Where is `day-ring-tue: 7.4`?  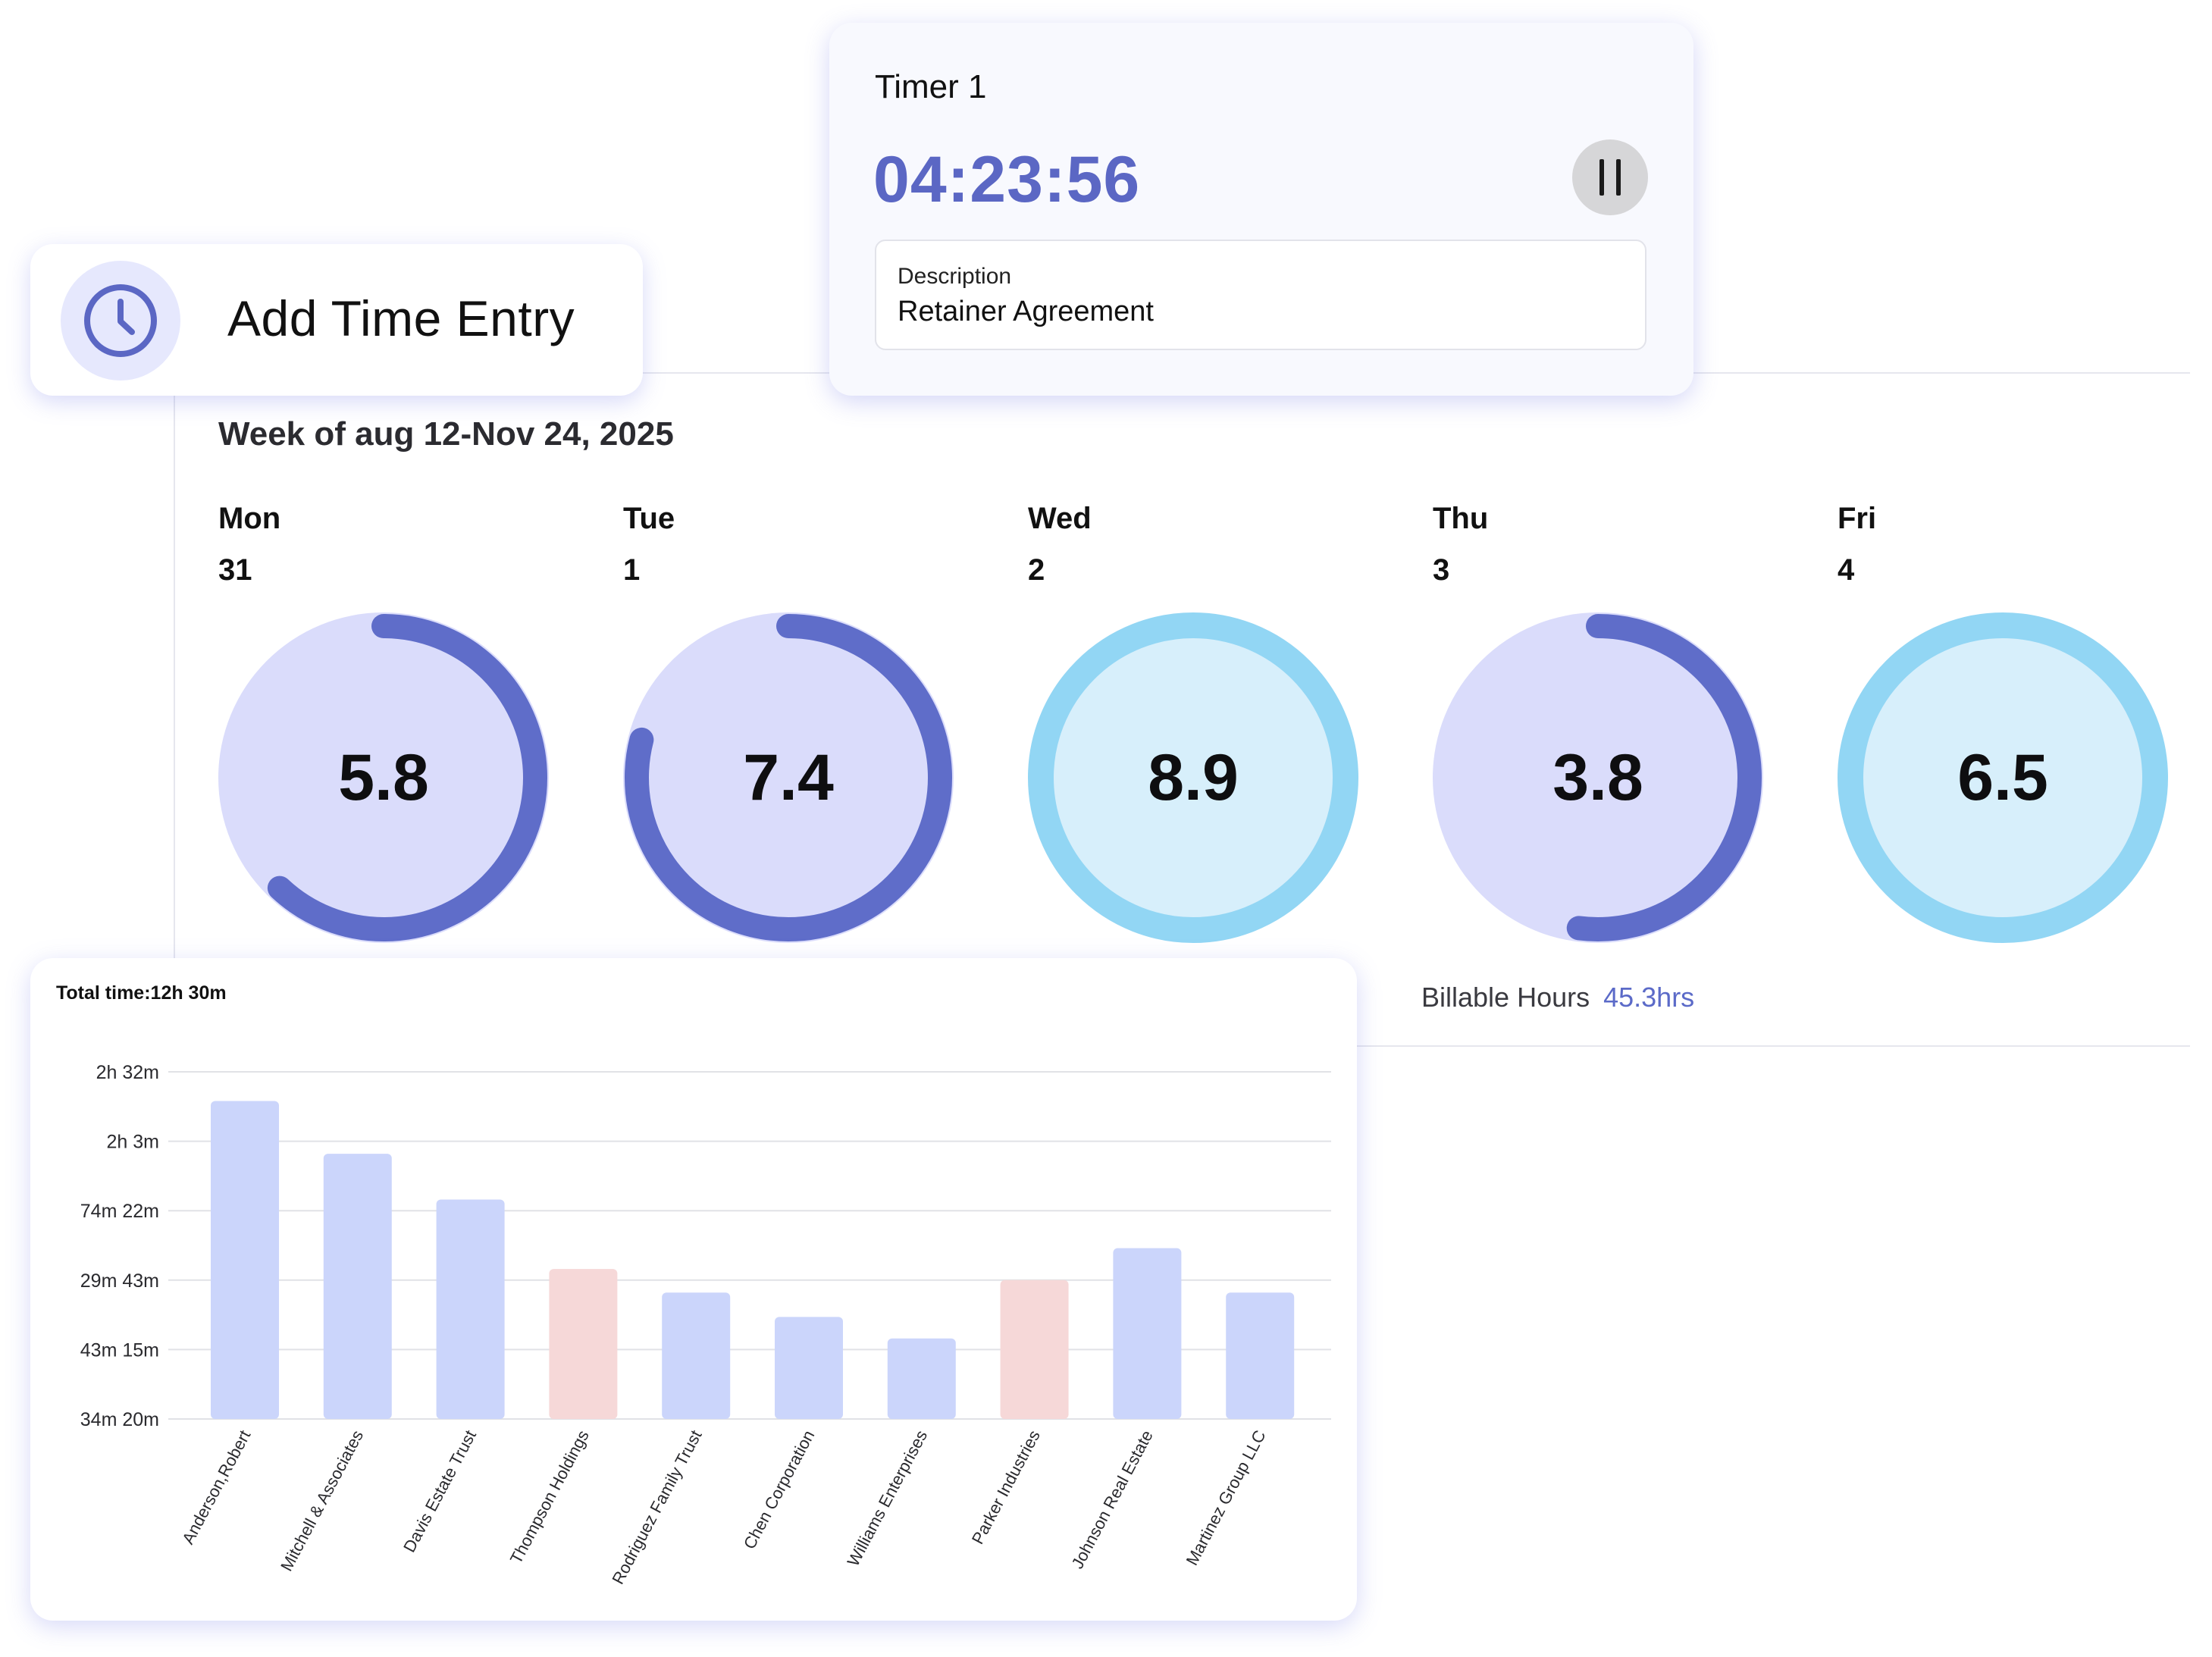 day-ring-tue: 7.4 is located at coordinates (789, 778).